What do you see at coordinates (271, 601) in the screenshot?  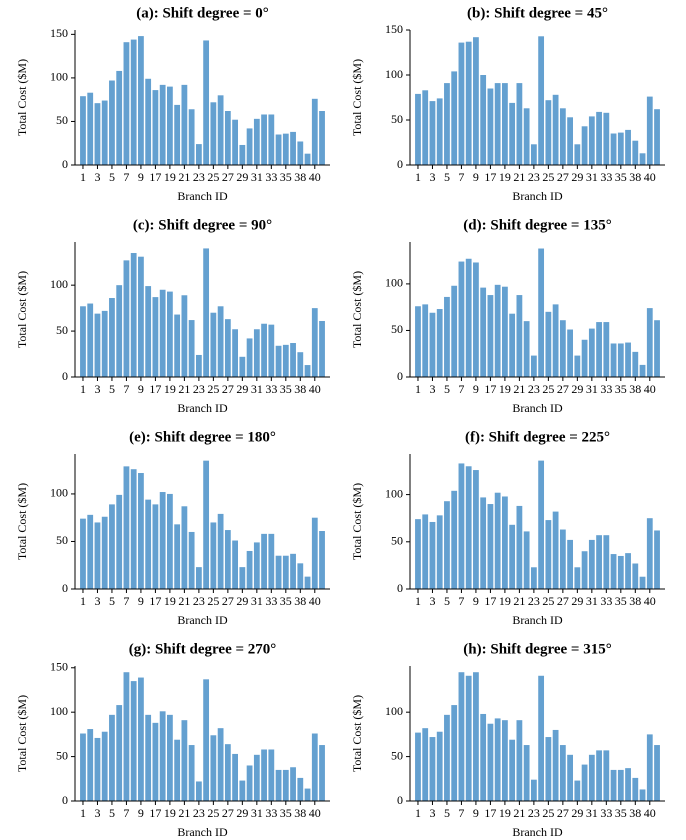 I see `x-tick-label: 33` at bounding box center [271, 601].